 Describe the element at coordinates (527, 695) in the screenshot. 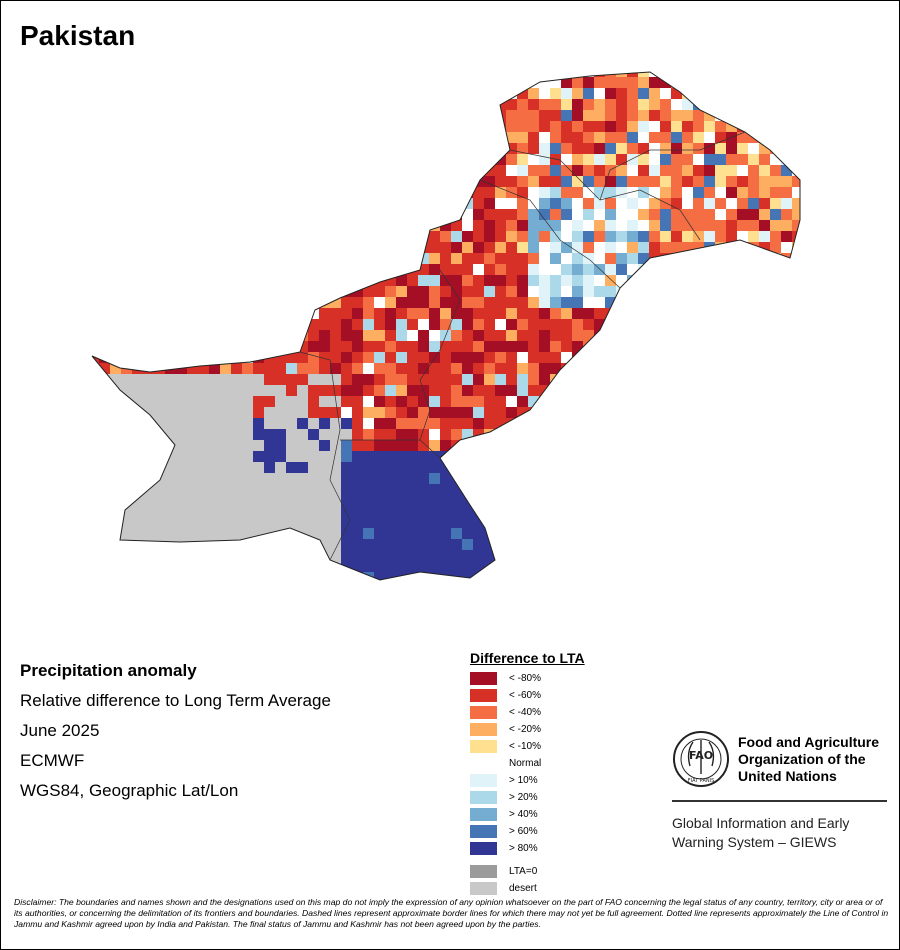

I see `legend-item: < -60%` at that location.